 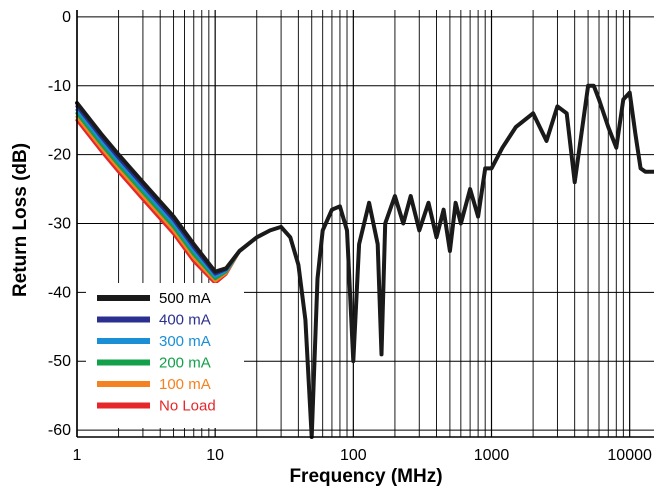 What do you see at coordinates (185, 341) in the screenshot?
I see `legend-label: 300 mA` at bounding box center [185, 341].